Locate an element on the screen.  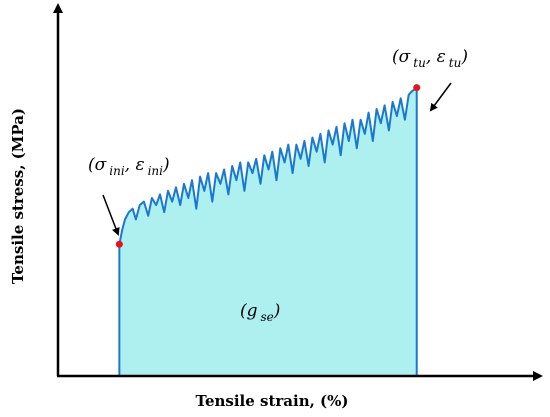
y-axis-label: Tensile stress, (MPa) is located at coordinates (18, 196).